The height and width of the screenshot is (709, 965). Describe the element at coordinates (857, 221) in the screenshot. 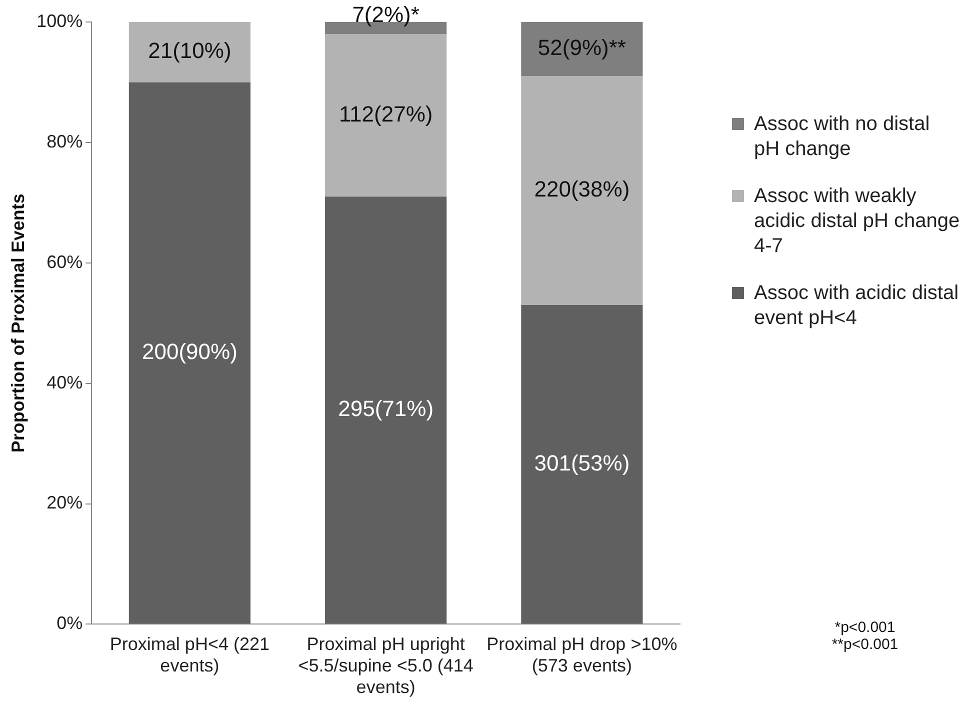

I see `legend-label: Assoc with weakly acidic distal pH change 4-7` at that location.